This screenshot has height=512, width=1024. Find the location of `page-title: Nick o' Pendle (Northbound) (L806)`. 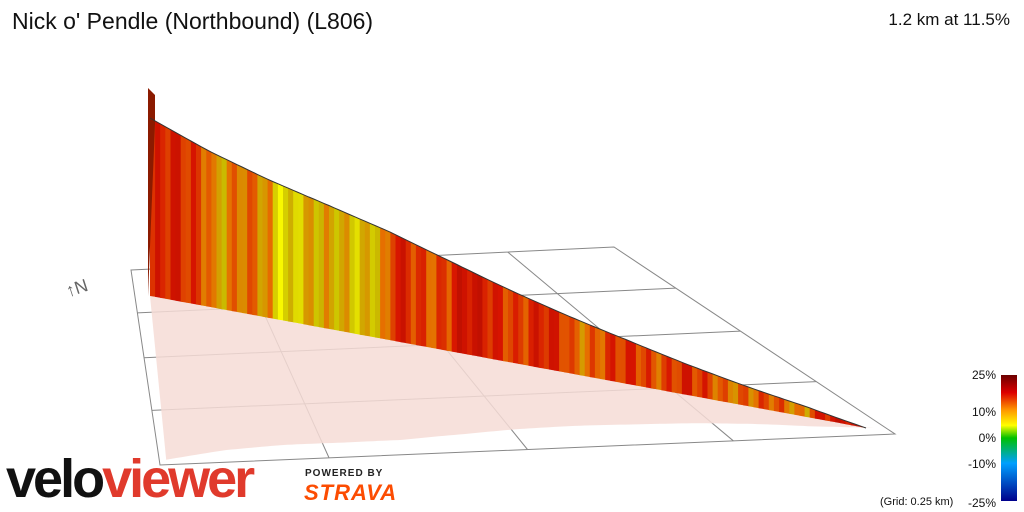

page-title: Nick o' Pendle (Northbound) (L806) is located at coordinates (193, 21).